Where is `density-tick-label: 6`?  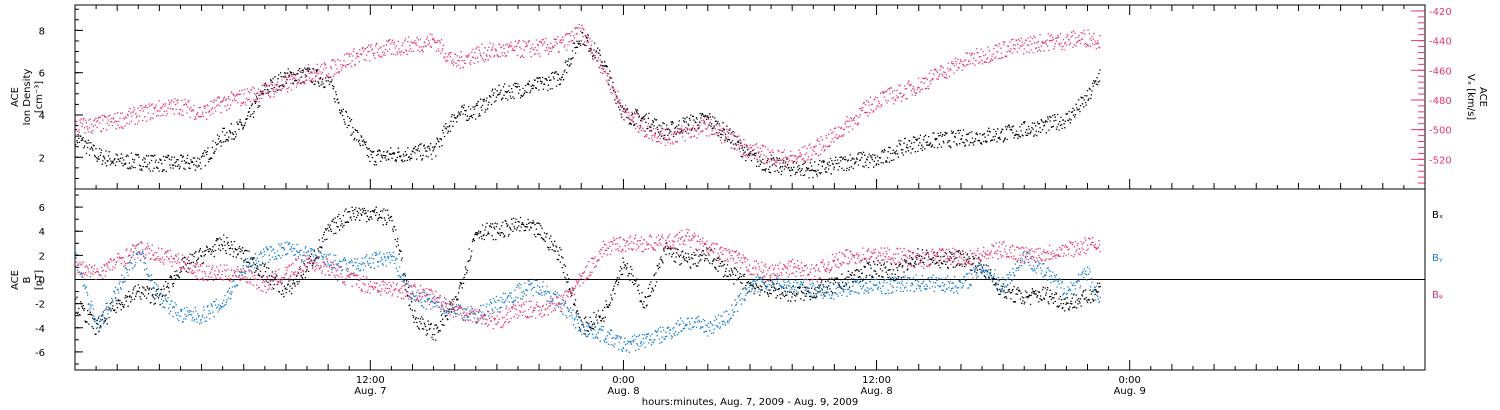
density-tick-label: 6 is located at coordinates (42, 74).